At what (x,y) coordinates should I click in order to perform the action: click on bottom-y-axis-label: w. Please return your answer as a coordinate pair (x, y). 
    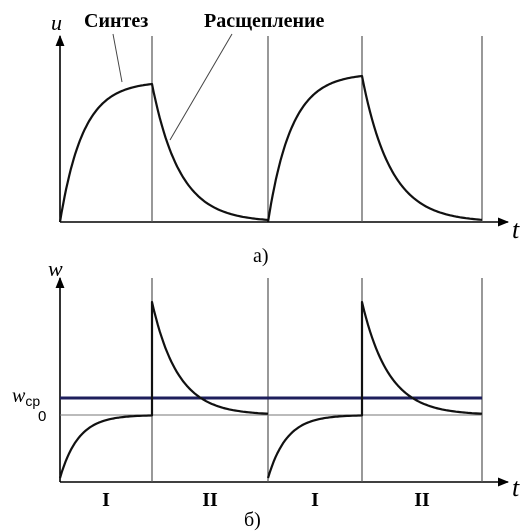
    Looking at the image, I should click on (55, 268).